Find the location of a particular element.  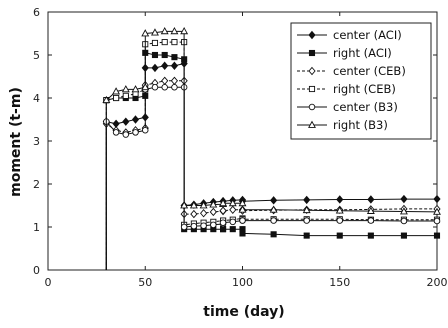

legend-label: right (CEB) is located at coordinates (364, 89).